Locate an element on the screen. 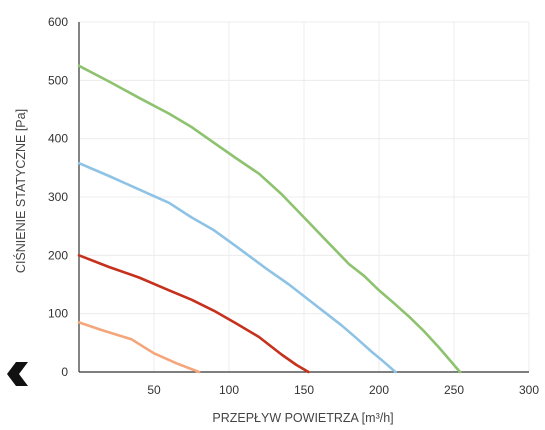  x-tick-label: 50 is located at coordinates (154, 390).